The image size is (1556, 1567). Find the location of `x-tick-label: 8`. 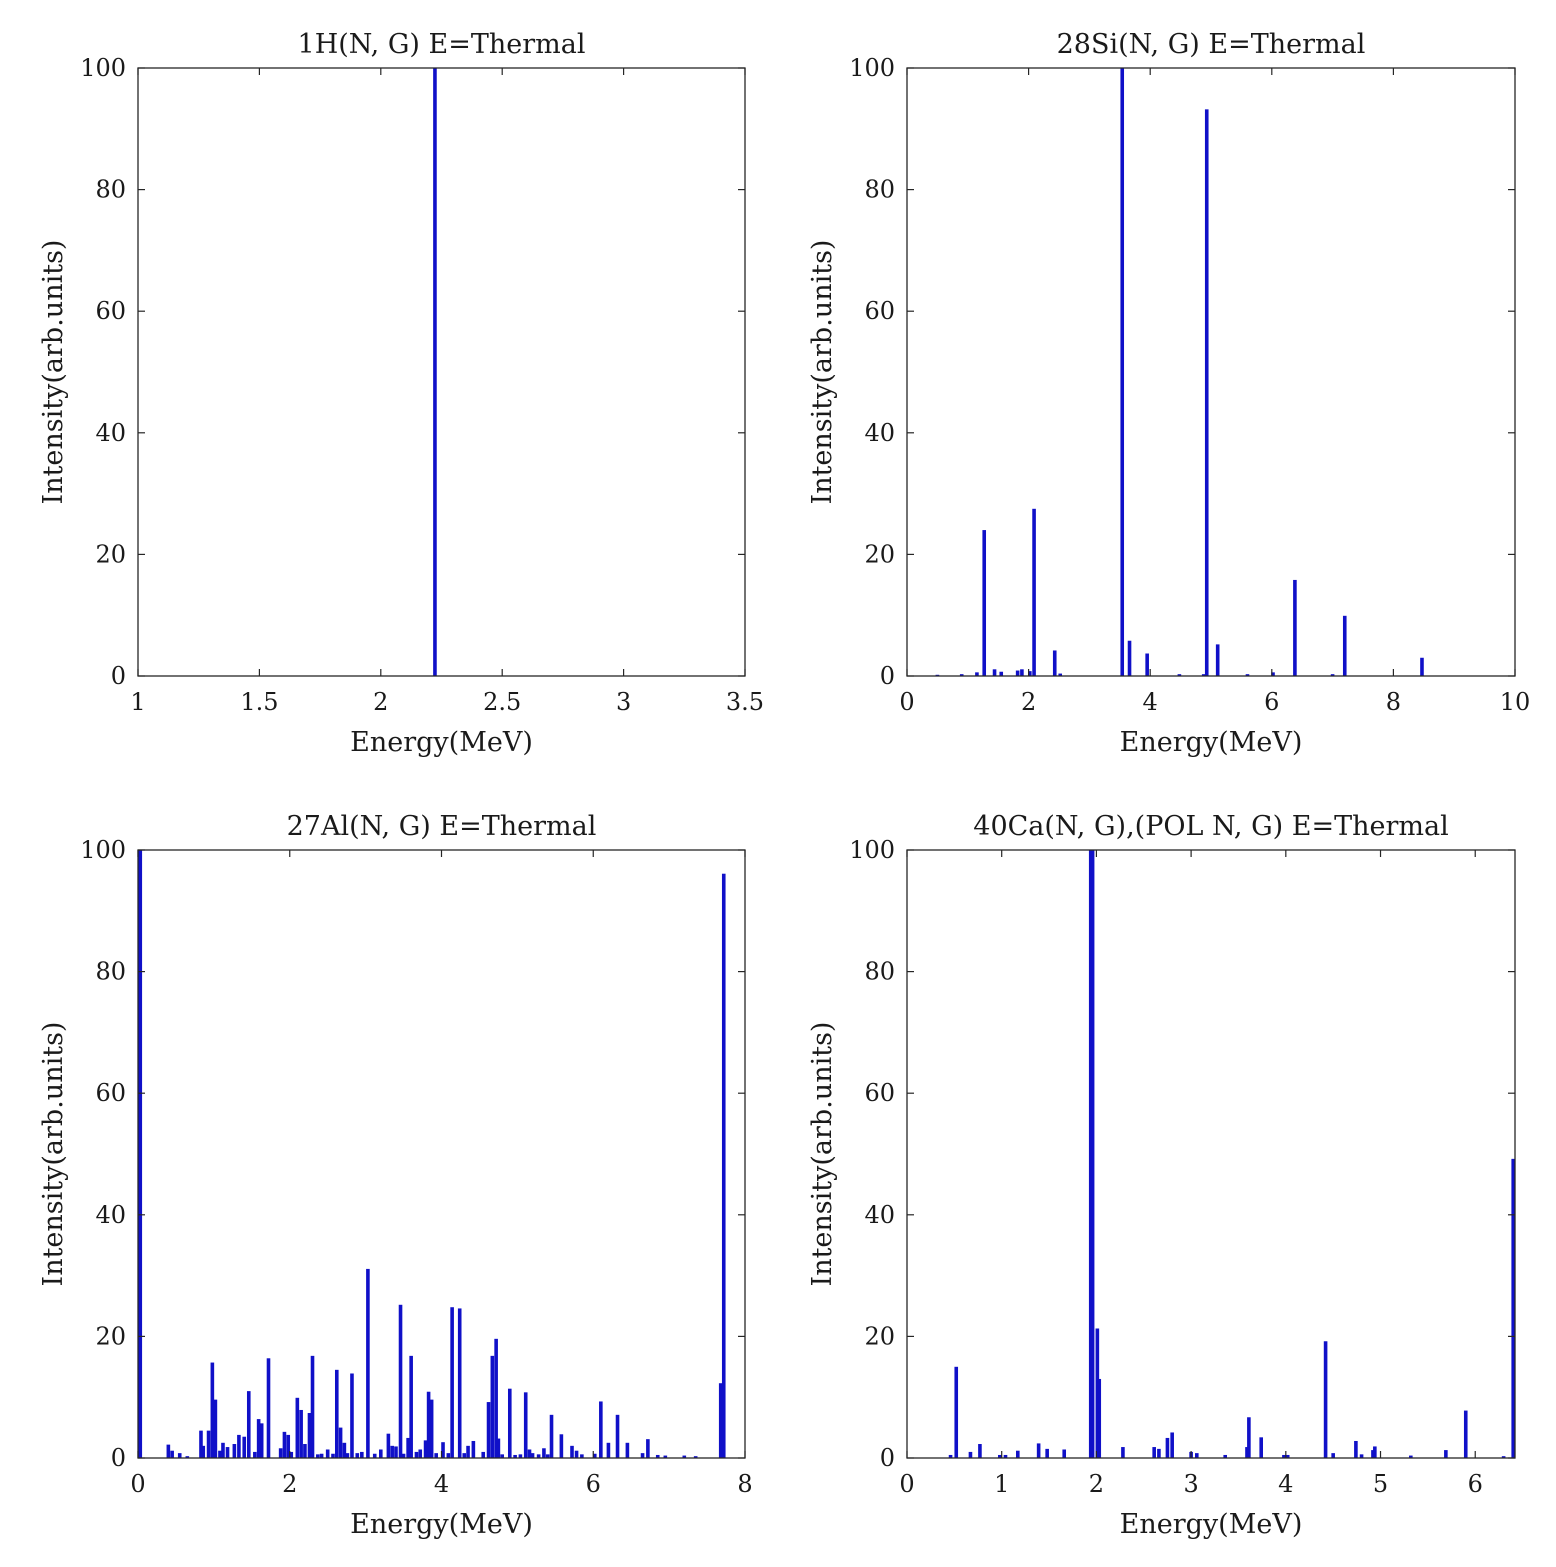

x-tick-label: 8 is located at coordinates (744, 1484).